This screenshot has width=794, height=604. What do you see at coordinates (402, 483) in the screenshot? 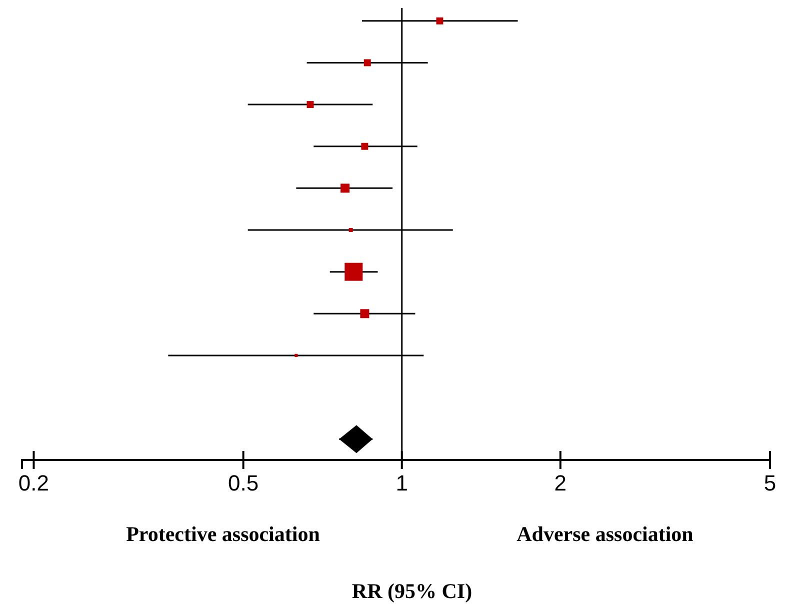
I see `x-tick-label: 1` at bounding box center [402, 483].